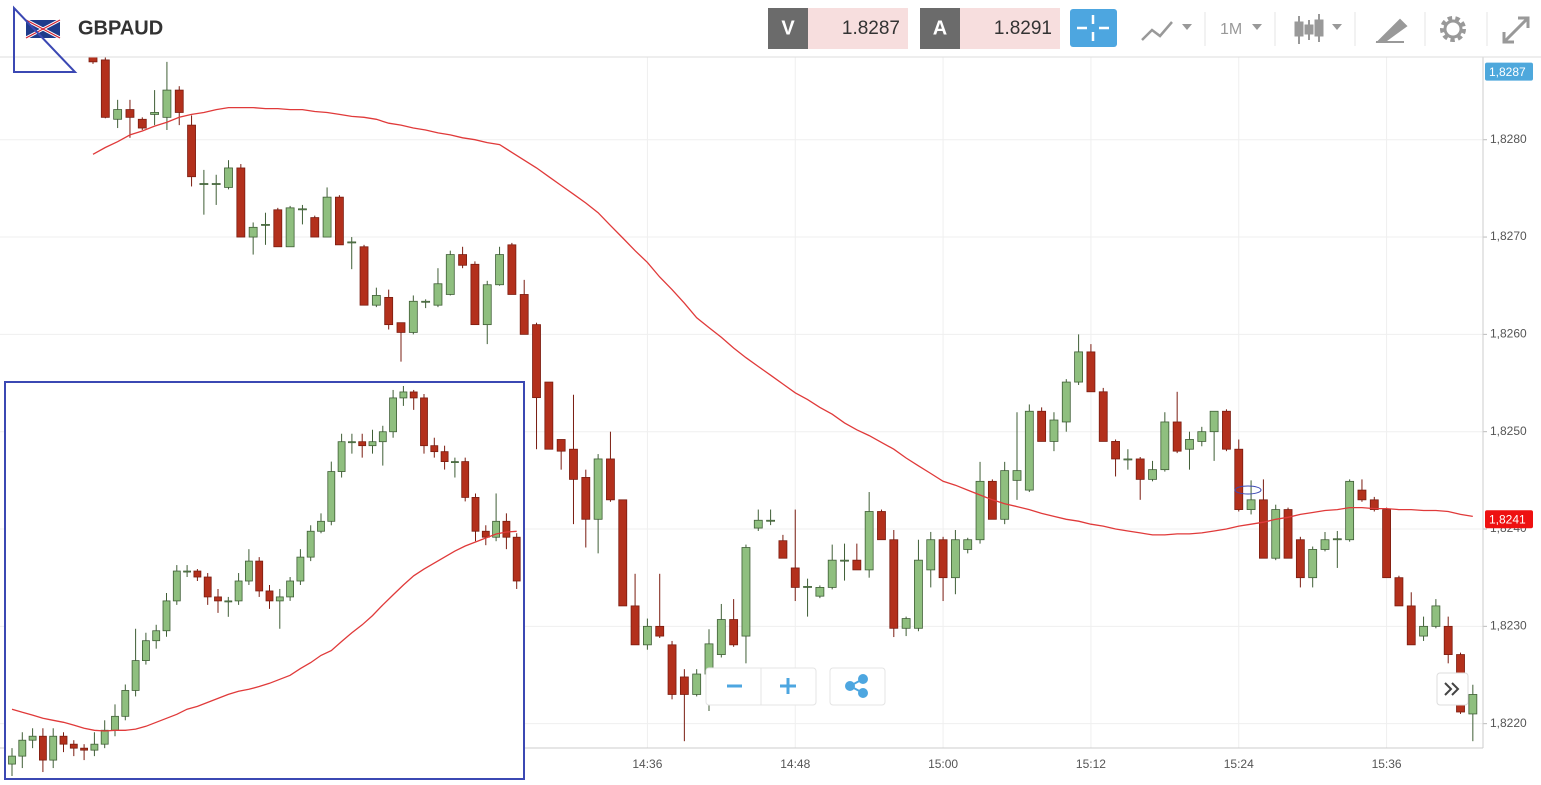 This screenshot has height=785, width=1541. Describe the element at coordinates (1093, 28) in the screenshot. I see `crosshair-button` at that location.